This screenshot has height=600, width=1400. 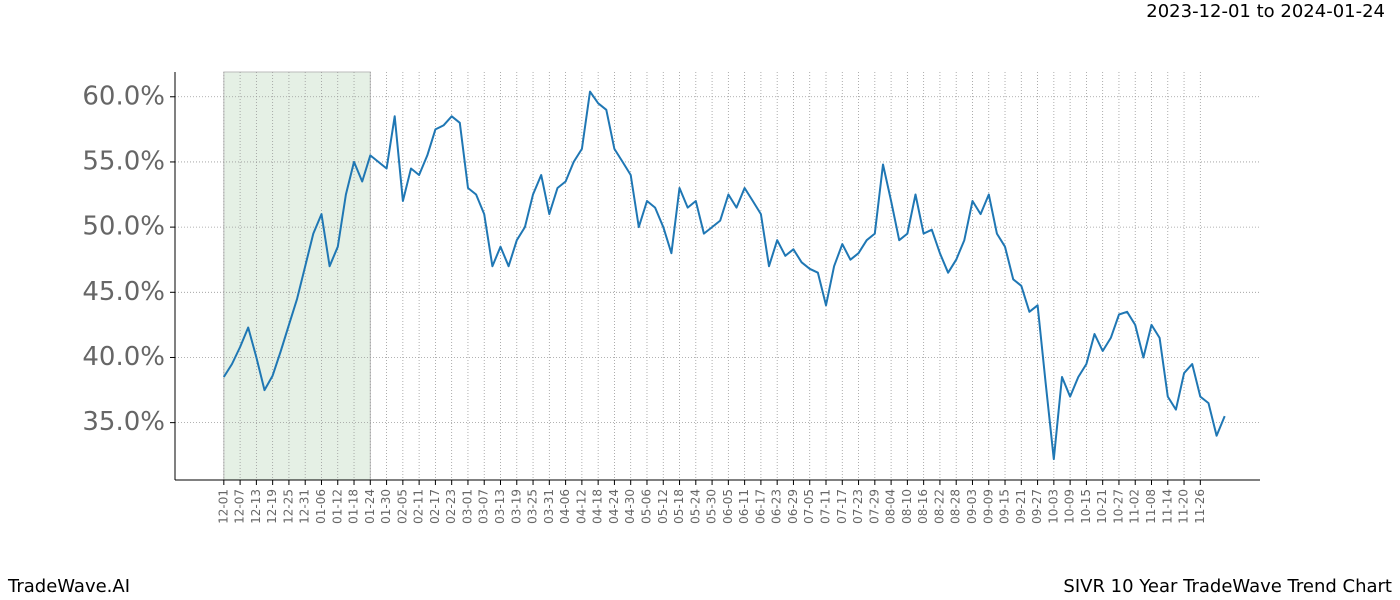 I want to click on x-tick-label: 11-20, so click(x=1184, y=506).